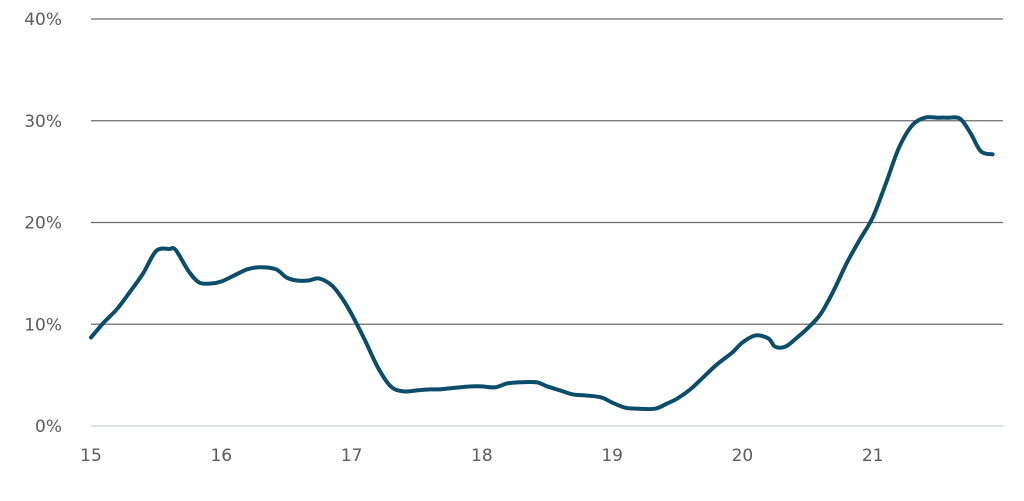 The image size is (1024, 501). I want to click on x-tick-label: 16, so click(221, 456).